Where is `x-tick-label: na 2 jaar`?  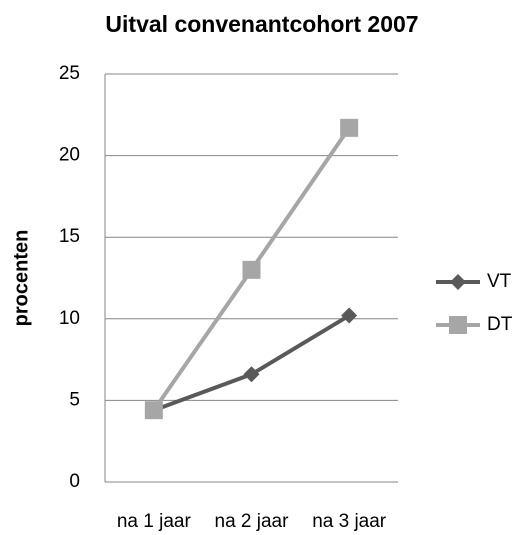 x-tick-label: na 2 jaar is located at coordinates (252, 521).